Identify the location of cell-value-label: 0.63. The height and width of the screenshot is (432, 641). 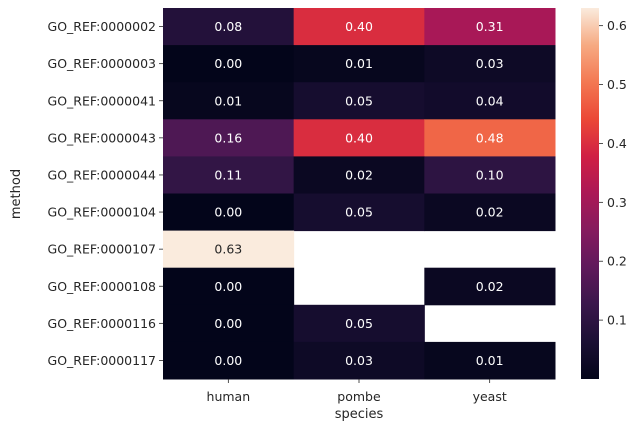
(228, 249).